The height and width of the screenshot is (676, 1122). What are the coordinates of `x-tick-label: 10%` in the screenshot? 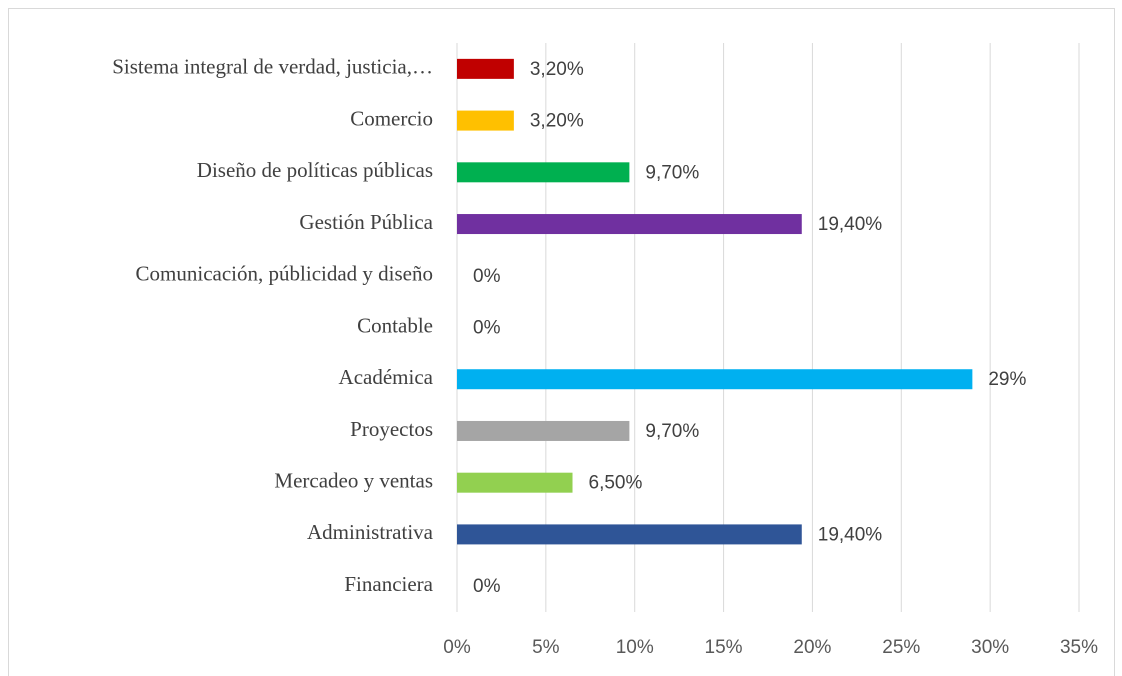 It's located at (635, 647).